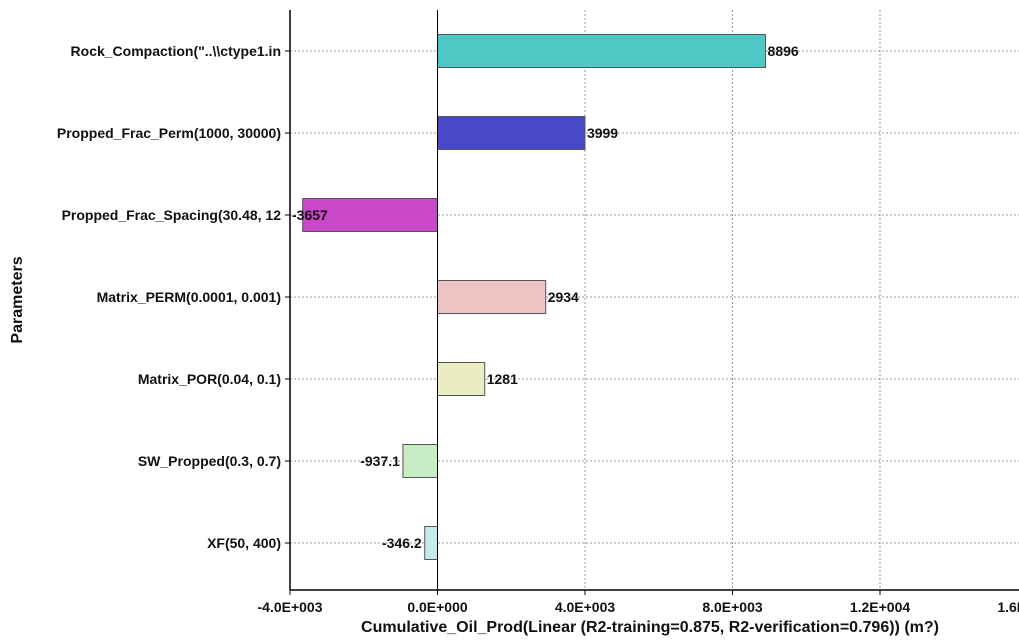 This screenshot has width=1019, height=644. Describe the element at coordinates (17, 299) in the screenshot. I see `y-axis-title: Parameters` at that location.